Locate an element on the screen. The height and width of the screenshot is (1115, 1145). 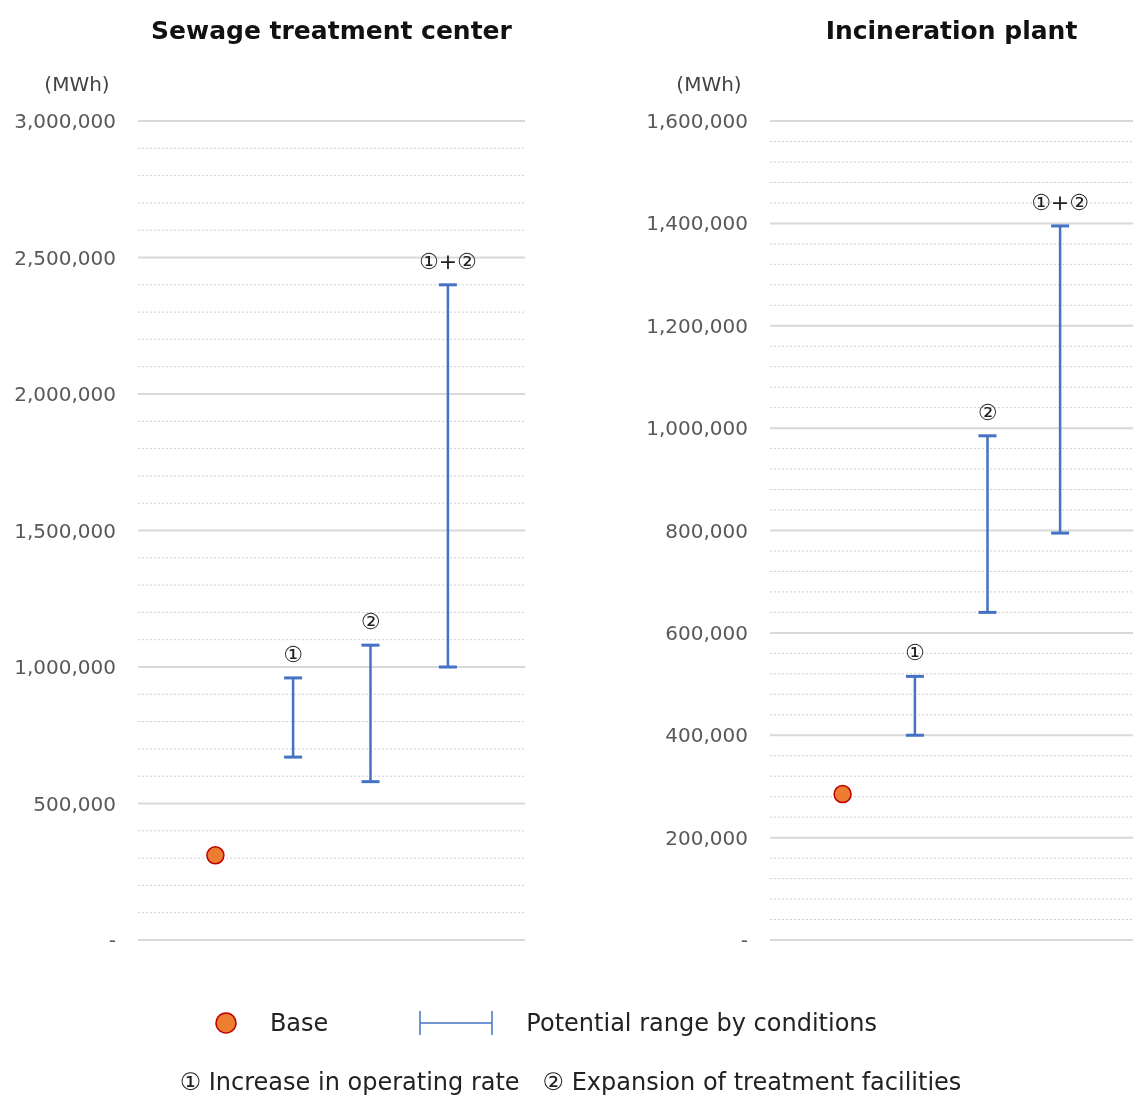
legend-label: Potential range by conditions is located at coordinates (702, 1023).